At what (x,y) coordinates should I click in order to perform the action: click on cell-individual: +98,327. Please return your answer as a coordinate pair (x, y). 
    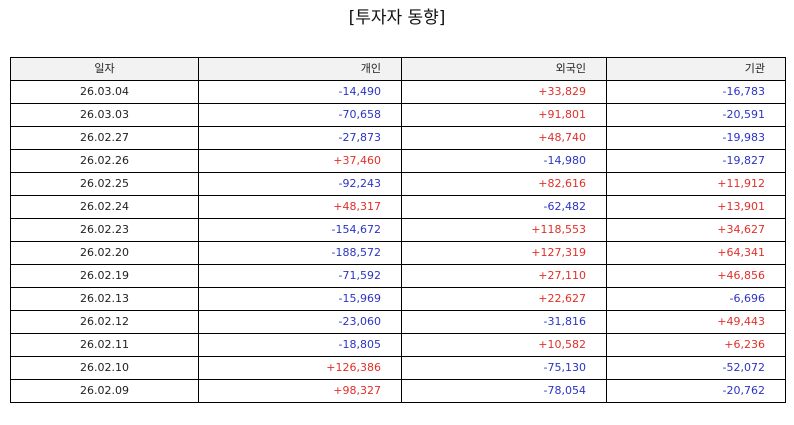
    Looking at the image, I should click on (300, 391).